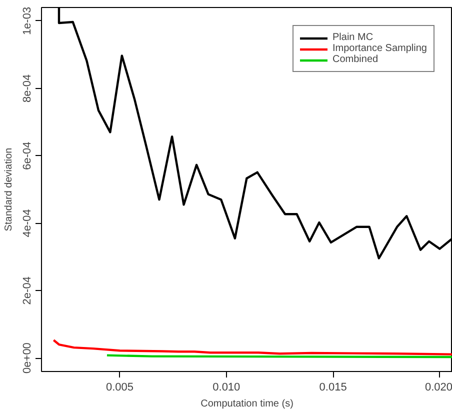 This screenshot has height=412, width=452. Describe the element at coordinates (28, 21) in the screenshot. I see `y-tick-label: 1e-03` at that location.